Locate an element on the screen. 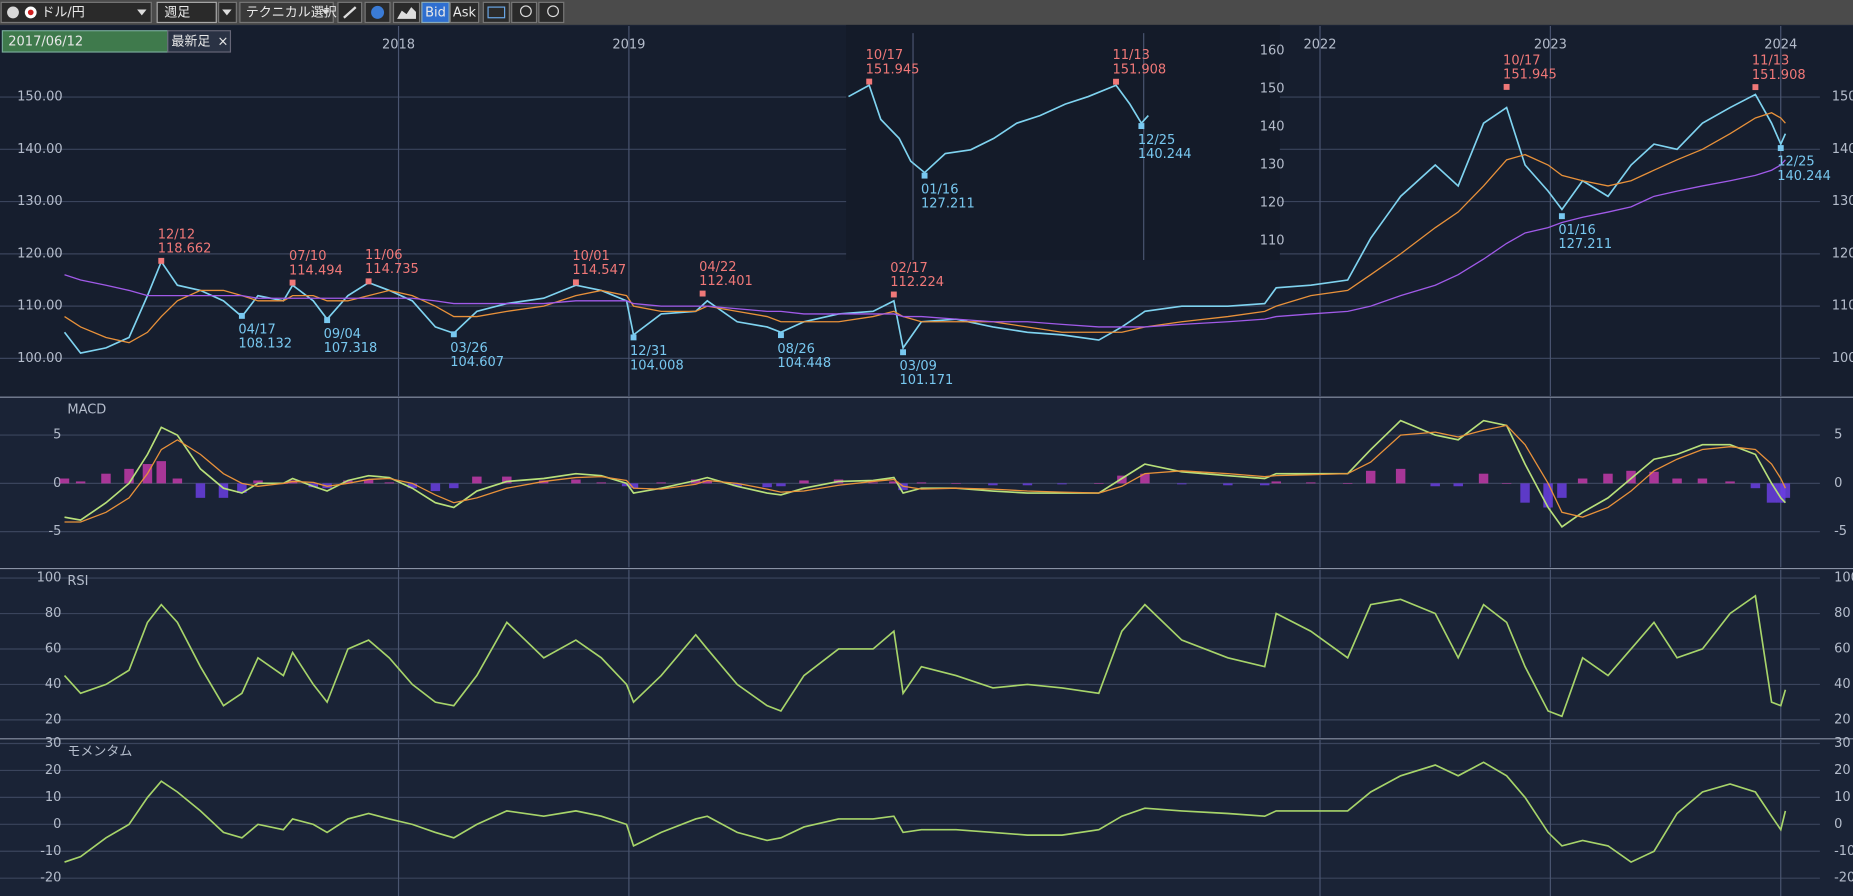 This screenshot has height=896, width=1853. zoom-out-button is located at coordinates (524, 12).